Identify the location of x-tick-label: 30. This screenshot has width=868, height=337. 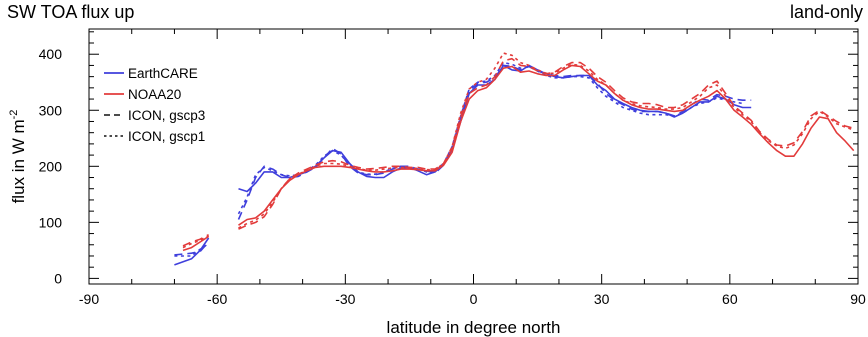
(602, 299).